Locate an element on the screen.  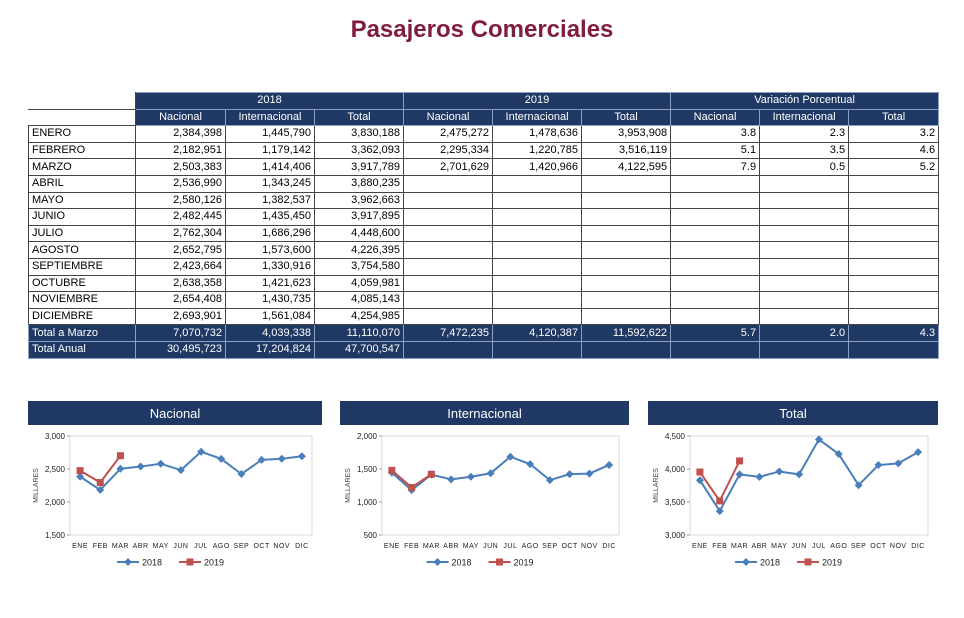
x-tick-label: DIC is located at coordinates (609, 546).